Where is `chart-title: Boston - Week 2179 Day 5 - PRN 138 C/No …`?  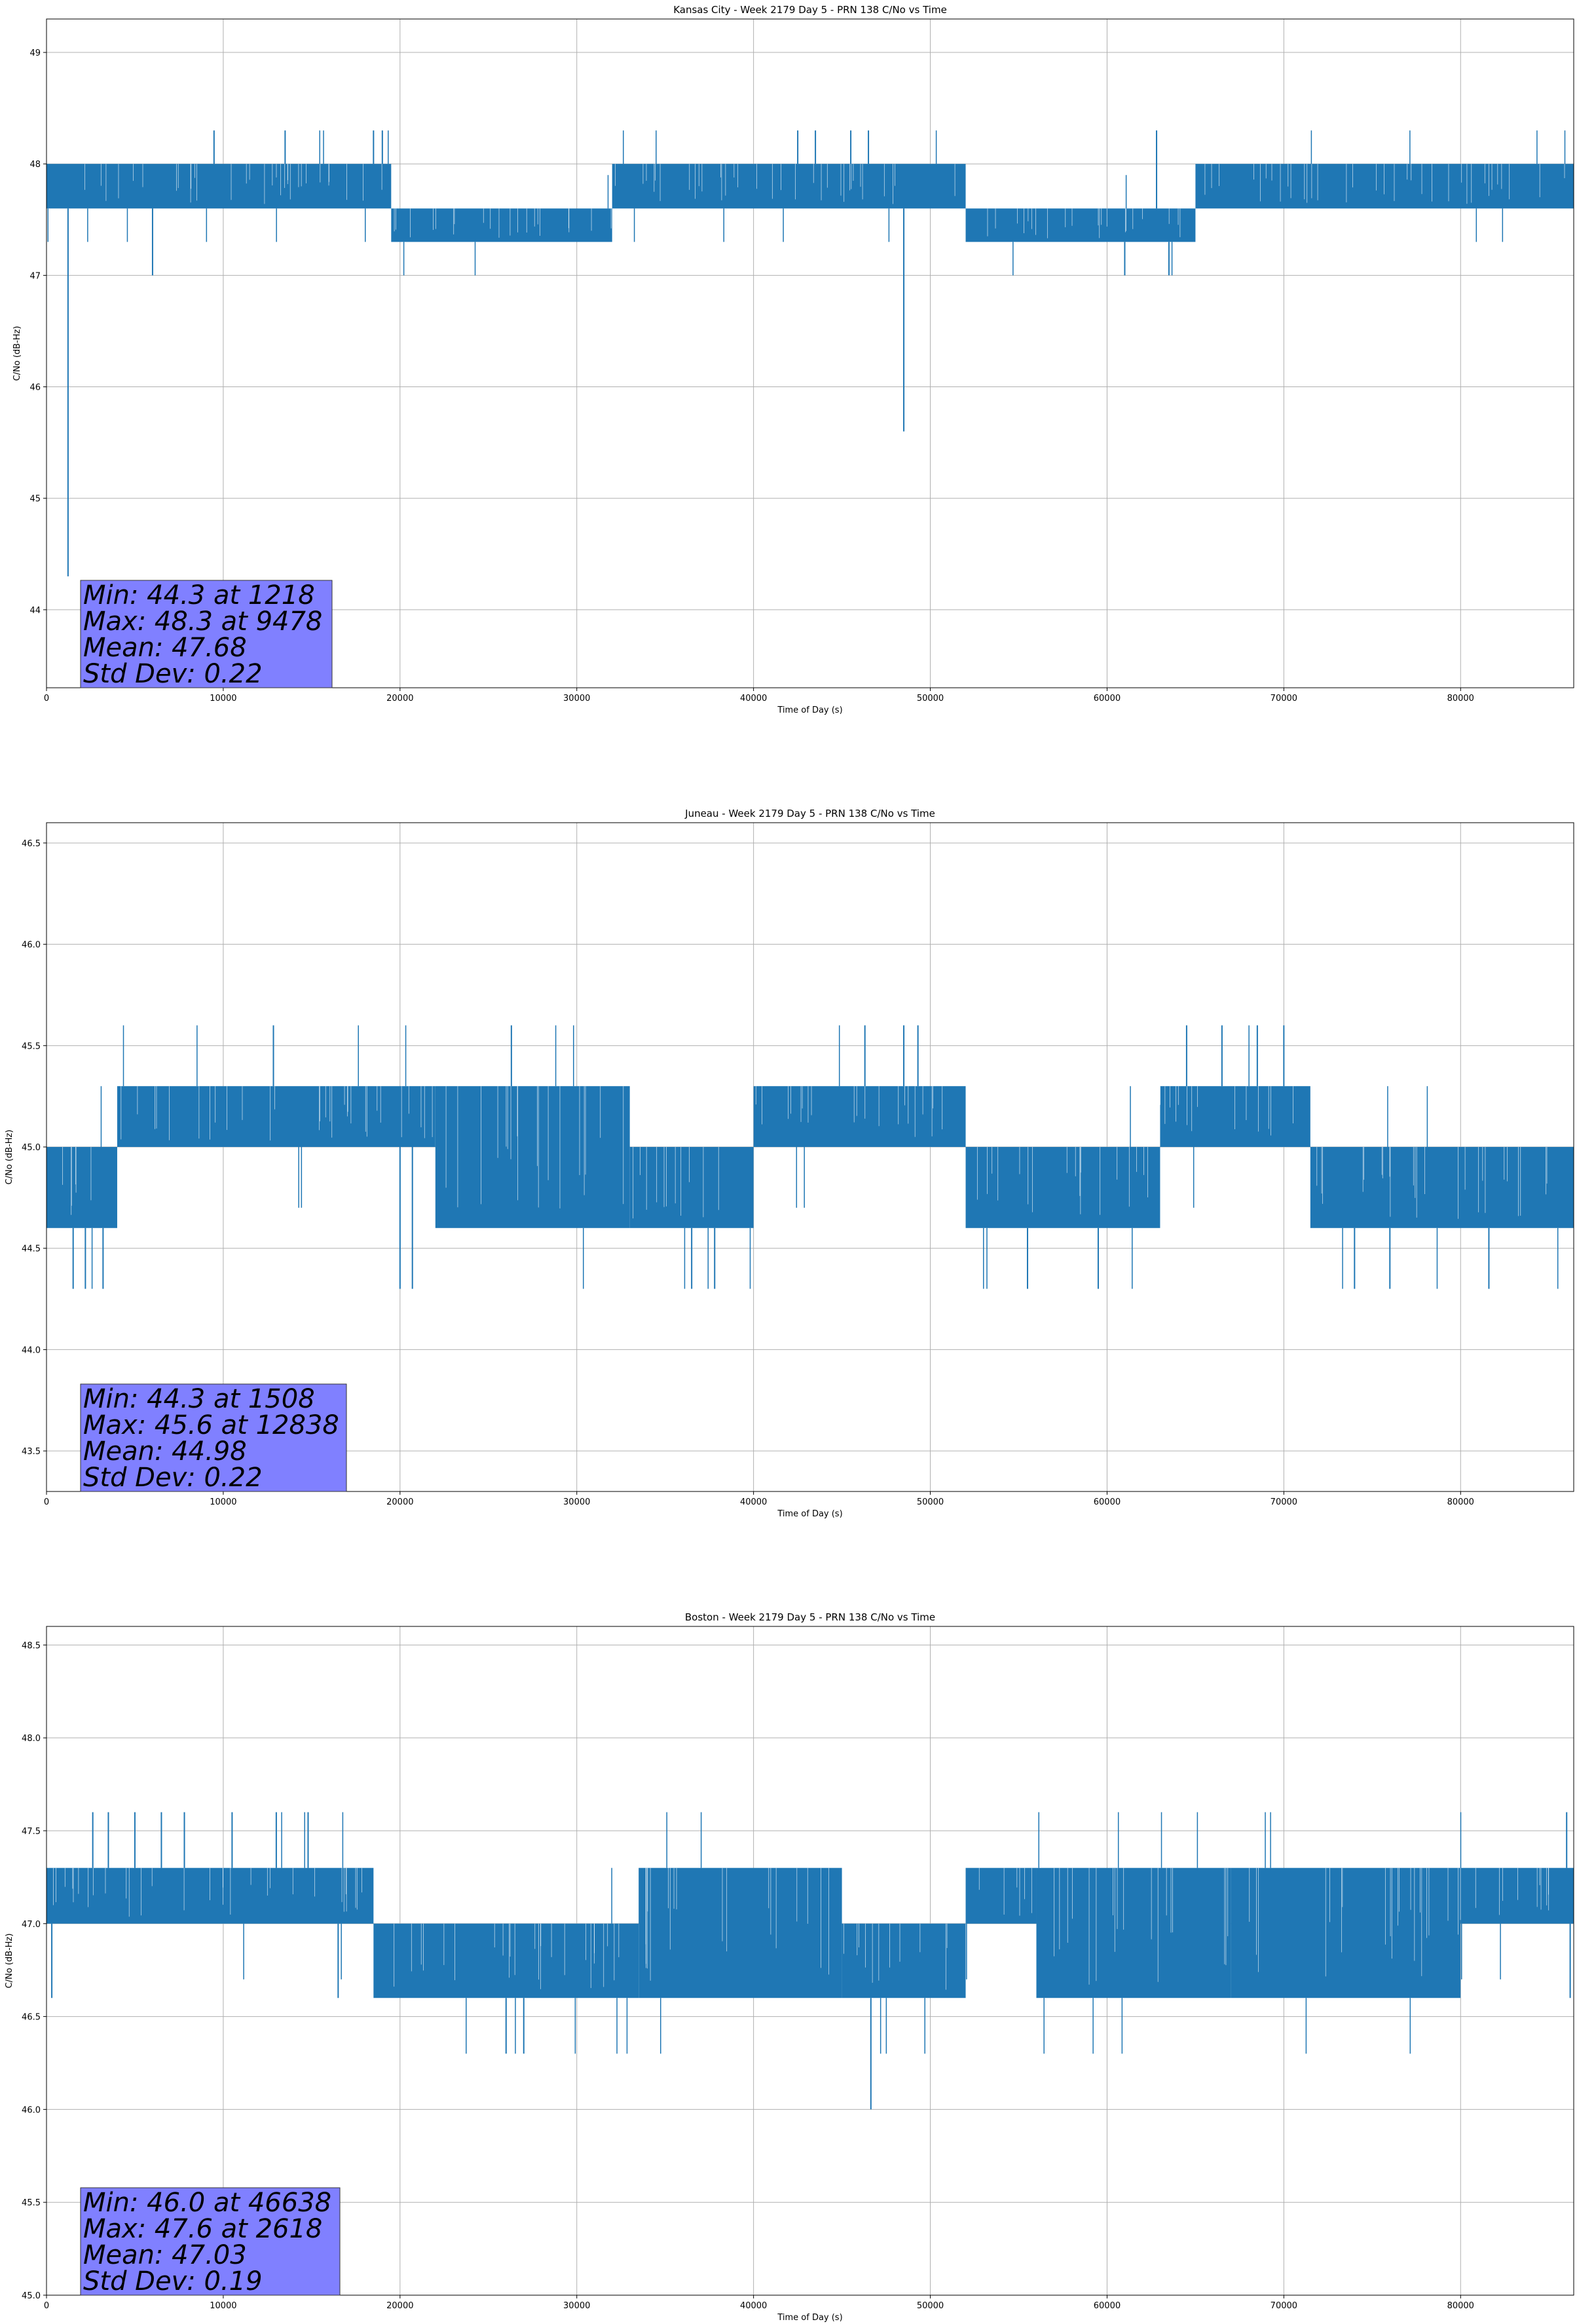 chart-title: Boston - Week 2179 Day 5 - PRN 138 C/No … is located at coordinates (810, 1617).